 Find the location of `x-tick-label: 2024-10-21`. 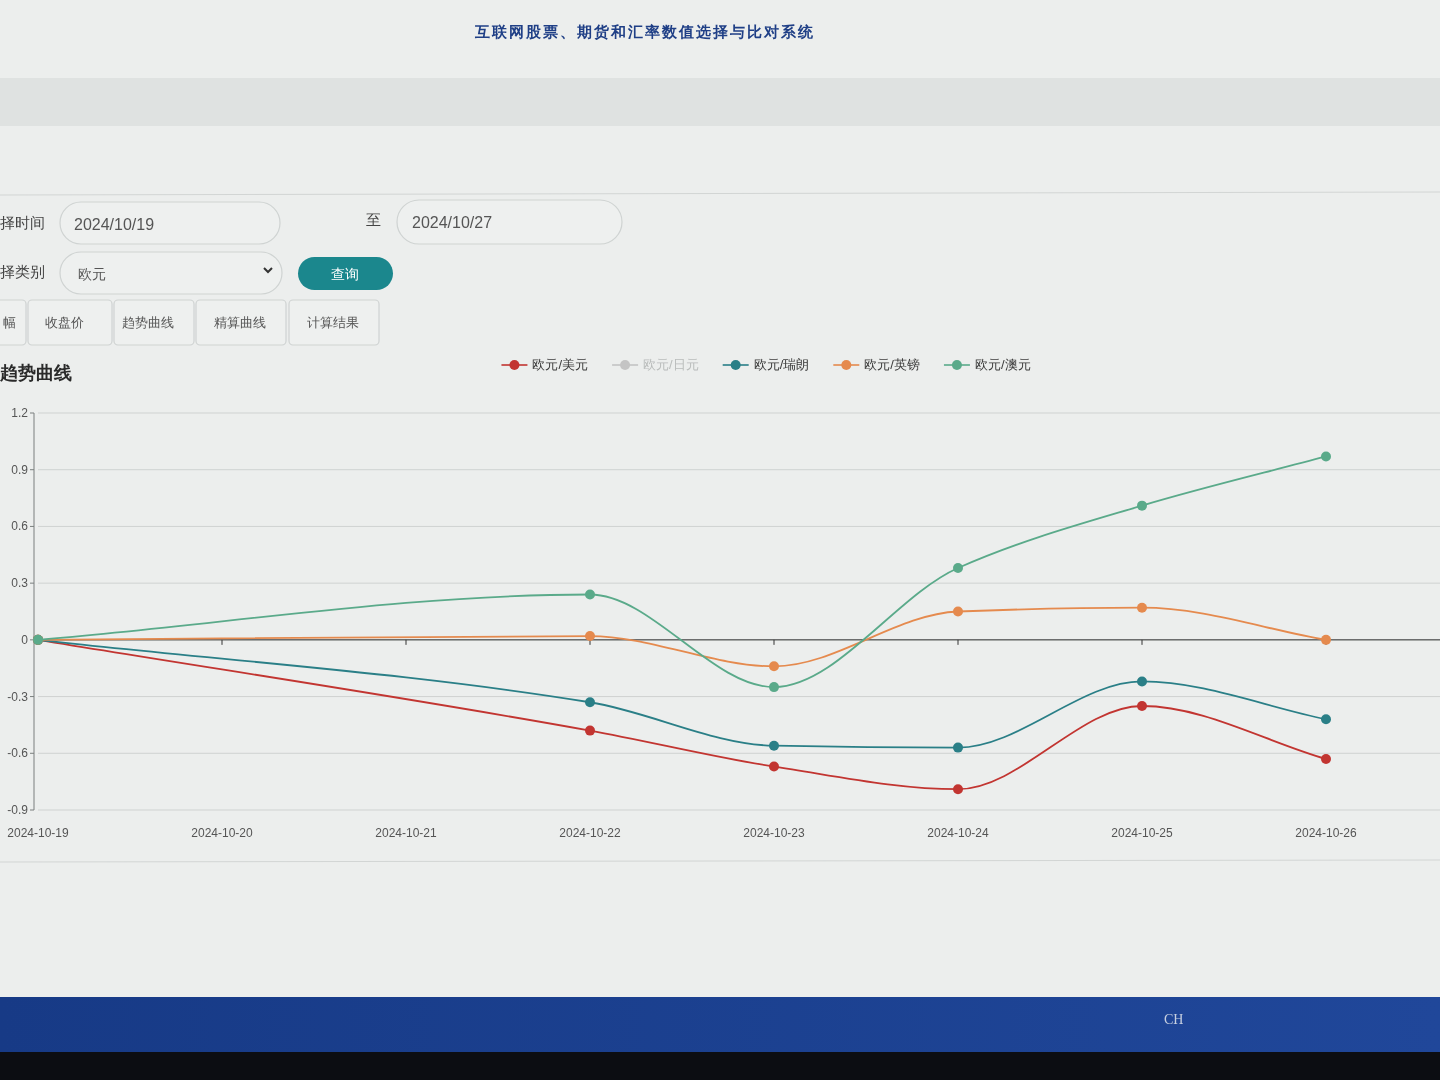

x-tick-label: 2024-10-21 is located at coordinates (406, 833).